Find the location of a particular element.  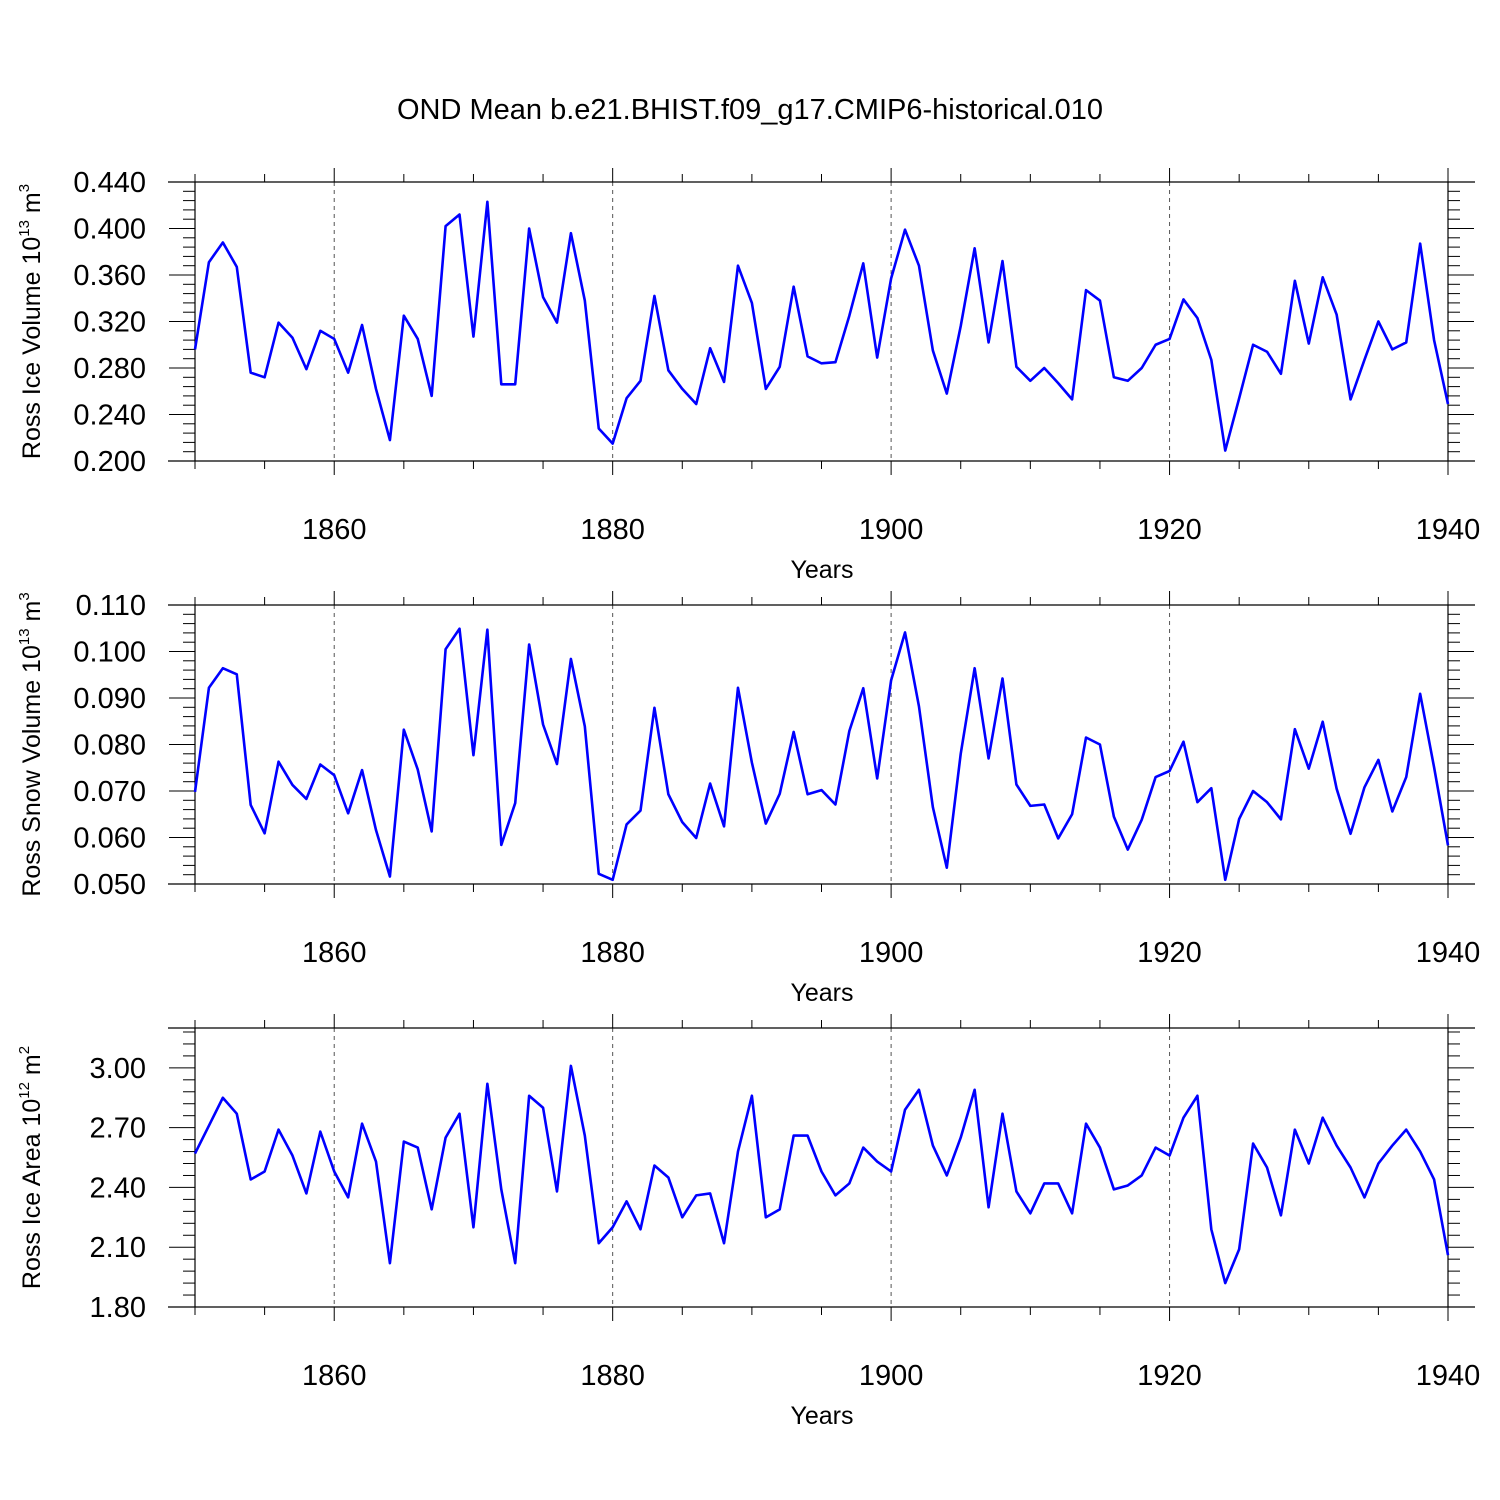

y-tick-label: 0.200 is located at coordinates (109, 462).